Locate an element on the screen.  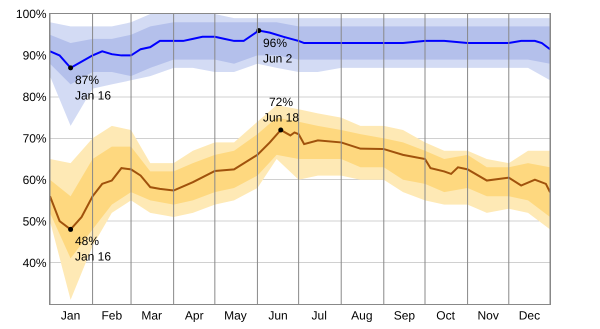
x-tick-label: Jul is located at coordinates (319, 315).